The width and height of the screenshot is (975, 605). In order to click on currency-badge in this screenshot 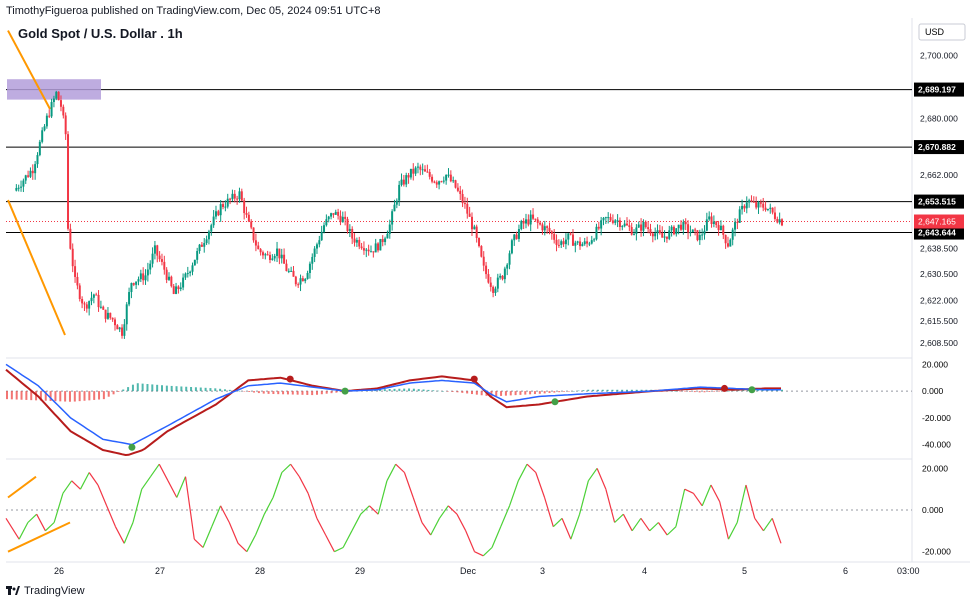, I will do `click(942, 32)`.